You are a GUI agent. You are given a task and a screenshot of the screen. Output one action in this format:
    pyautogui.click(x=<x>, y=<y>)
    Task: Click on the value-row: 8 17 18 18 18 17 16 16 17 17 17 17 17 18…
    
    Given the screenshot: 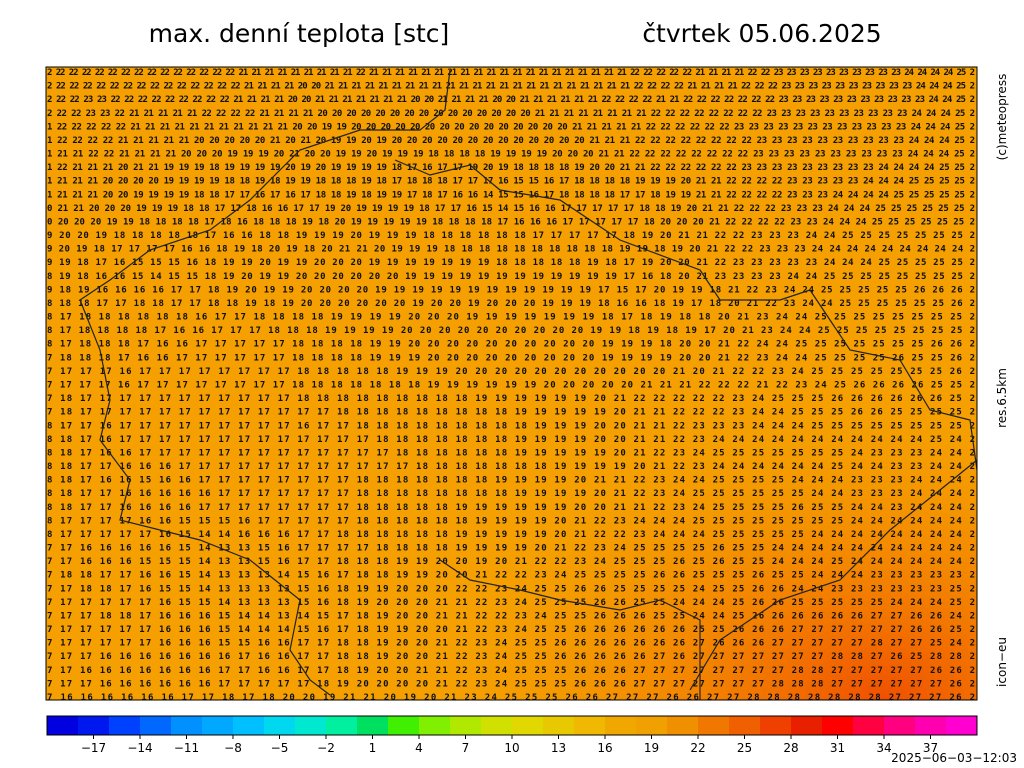 What is the action you would take?
    pyautogui.click(x=511, y=345)
    